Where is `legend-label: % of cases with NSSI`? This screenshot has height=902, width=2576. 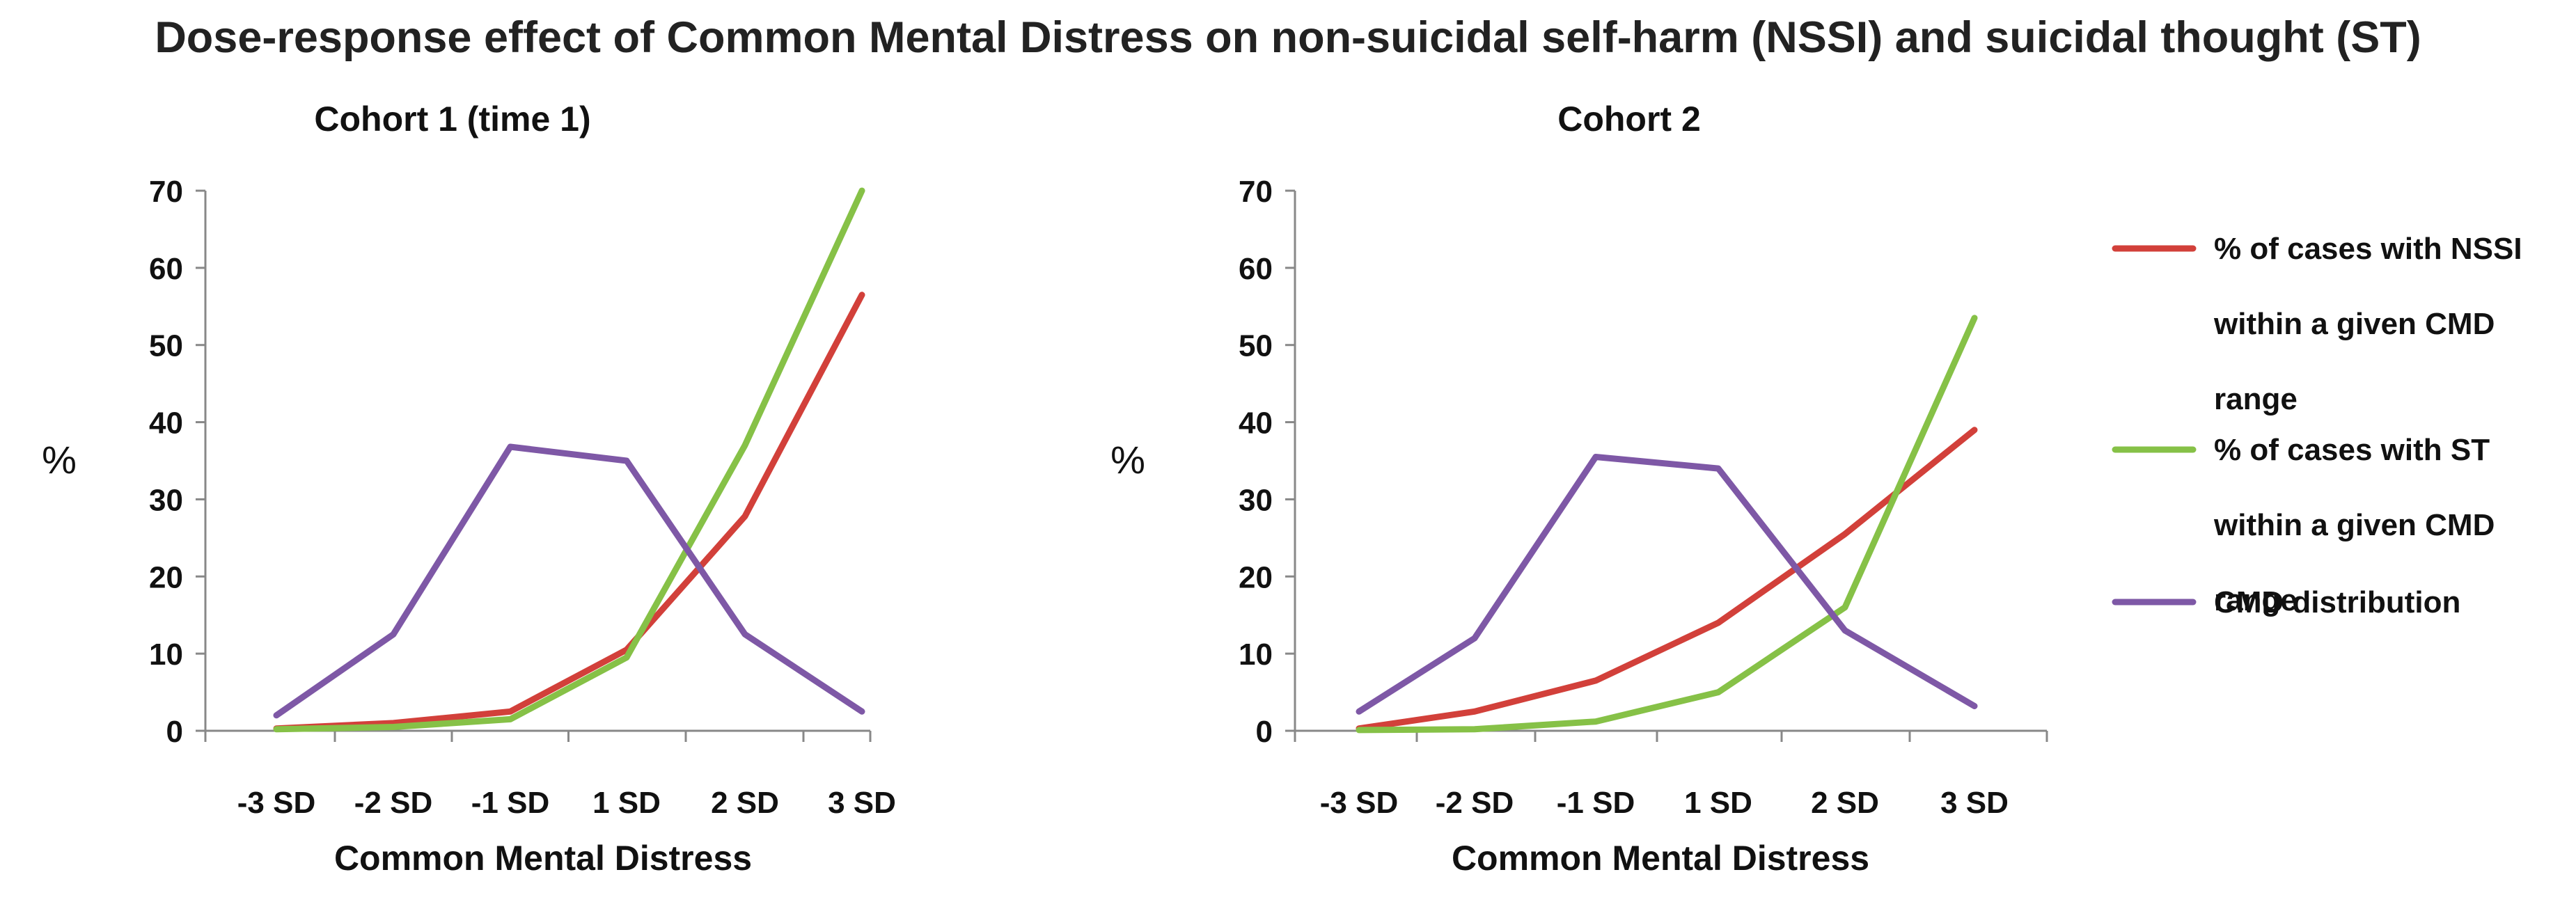
legend-label: % of cases with NSSI is located at coordinates (2368, 249).